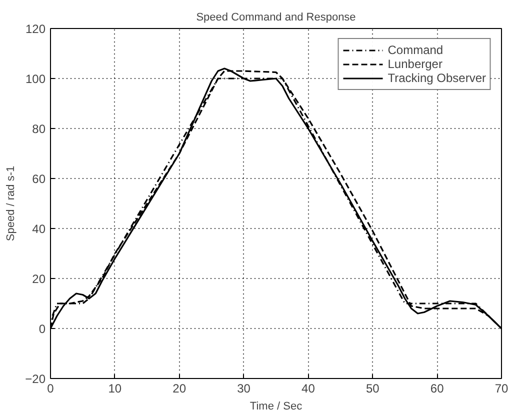 The width and height of the screenshot is (509, 418). I want to click on y-tick-label: 120, so click(35, 29).